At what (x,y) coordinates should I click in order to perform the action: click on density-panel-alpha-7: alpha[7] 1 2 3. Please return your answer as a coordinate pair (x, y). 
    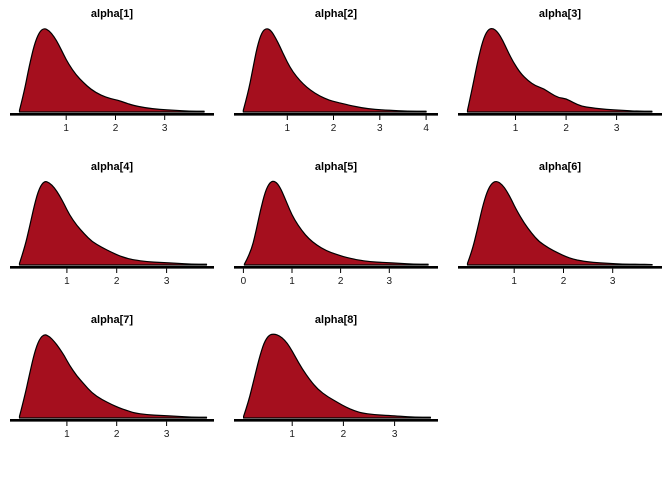
    Looking at the image, I should click on (112, 376).